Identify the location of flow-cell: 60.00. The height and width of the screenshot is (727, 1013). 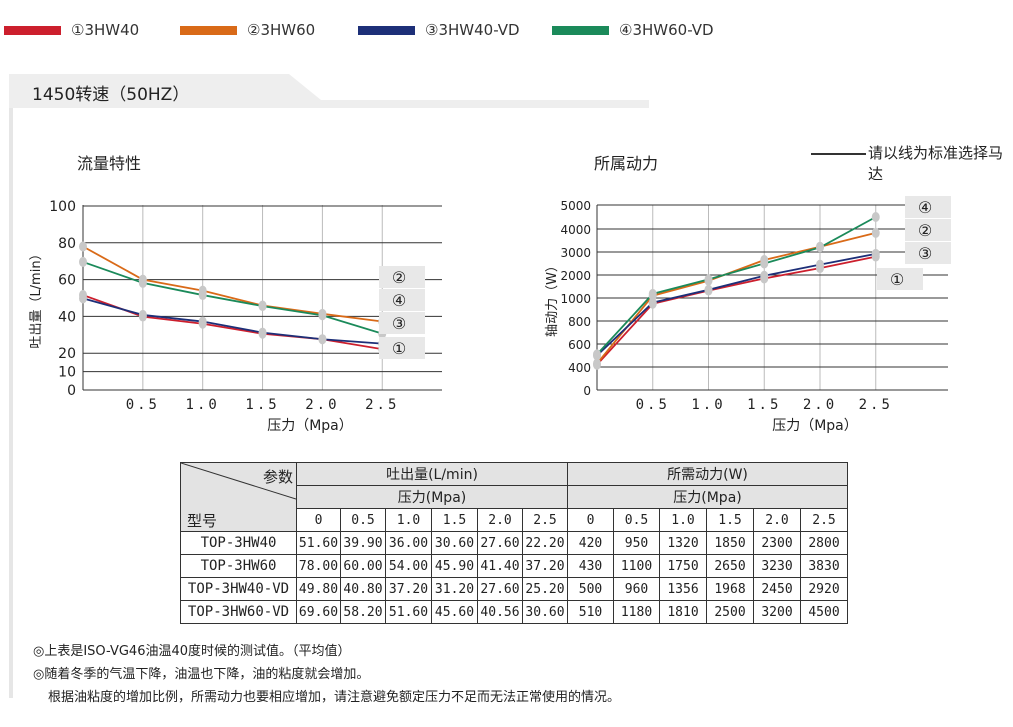
(363, 566).